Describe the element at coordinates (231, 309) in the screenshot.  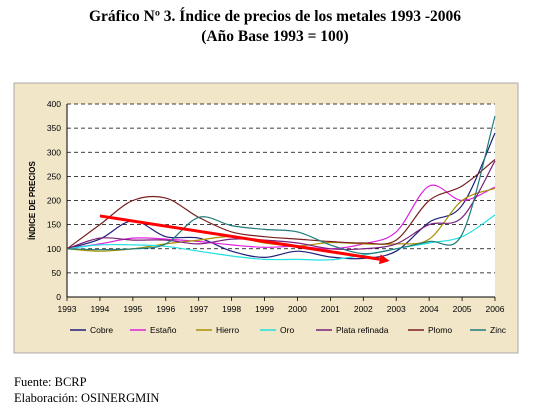
I see `x-tick-label: 1998` at that location.